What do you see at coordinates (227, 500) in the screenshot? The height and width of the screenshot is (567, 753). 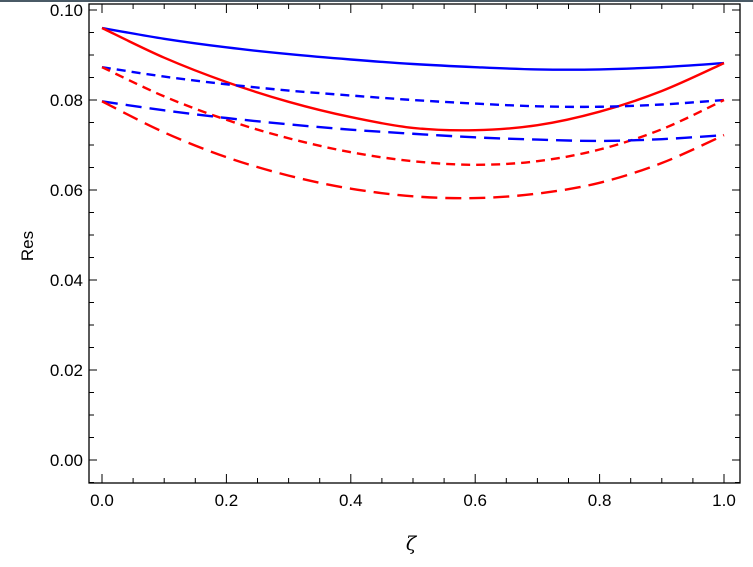 I see `x-tick-label: 0.2` at bounding box center [227, 500].